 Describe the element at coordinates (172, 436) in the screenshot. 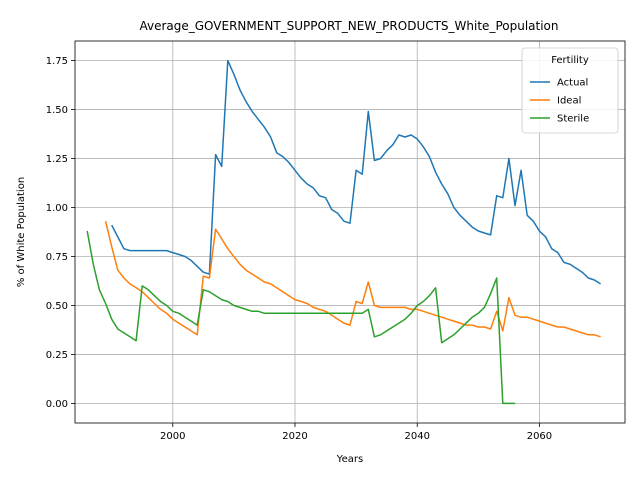

I see `x-tick-label: 2000` at that location.